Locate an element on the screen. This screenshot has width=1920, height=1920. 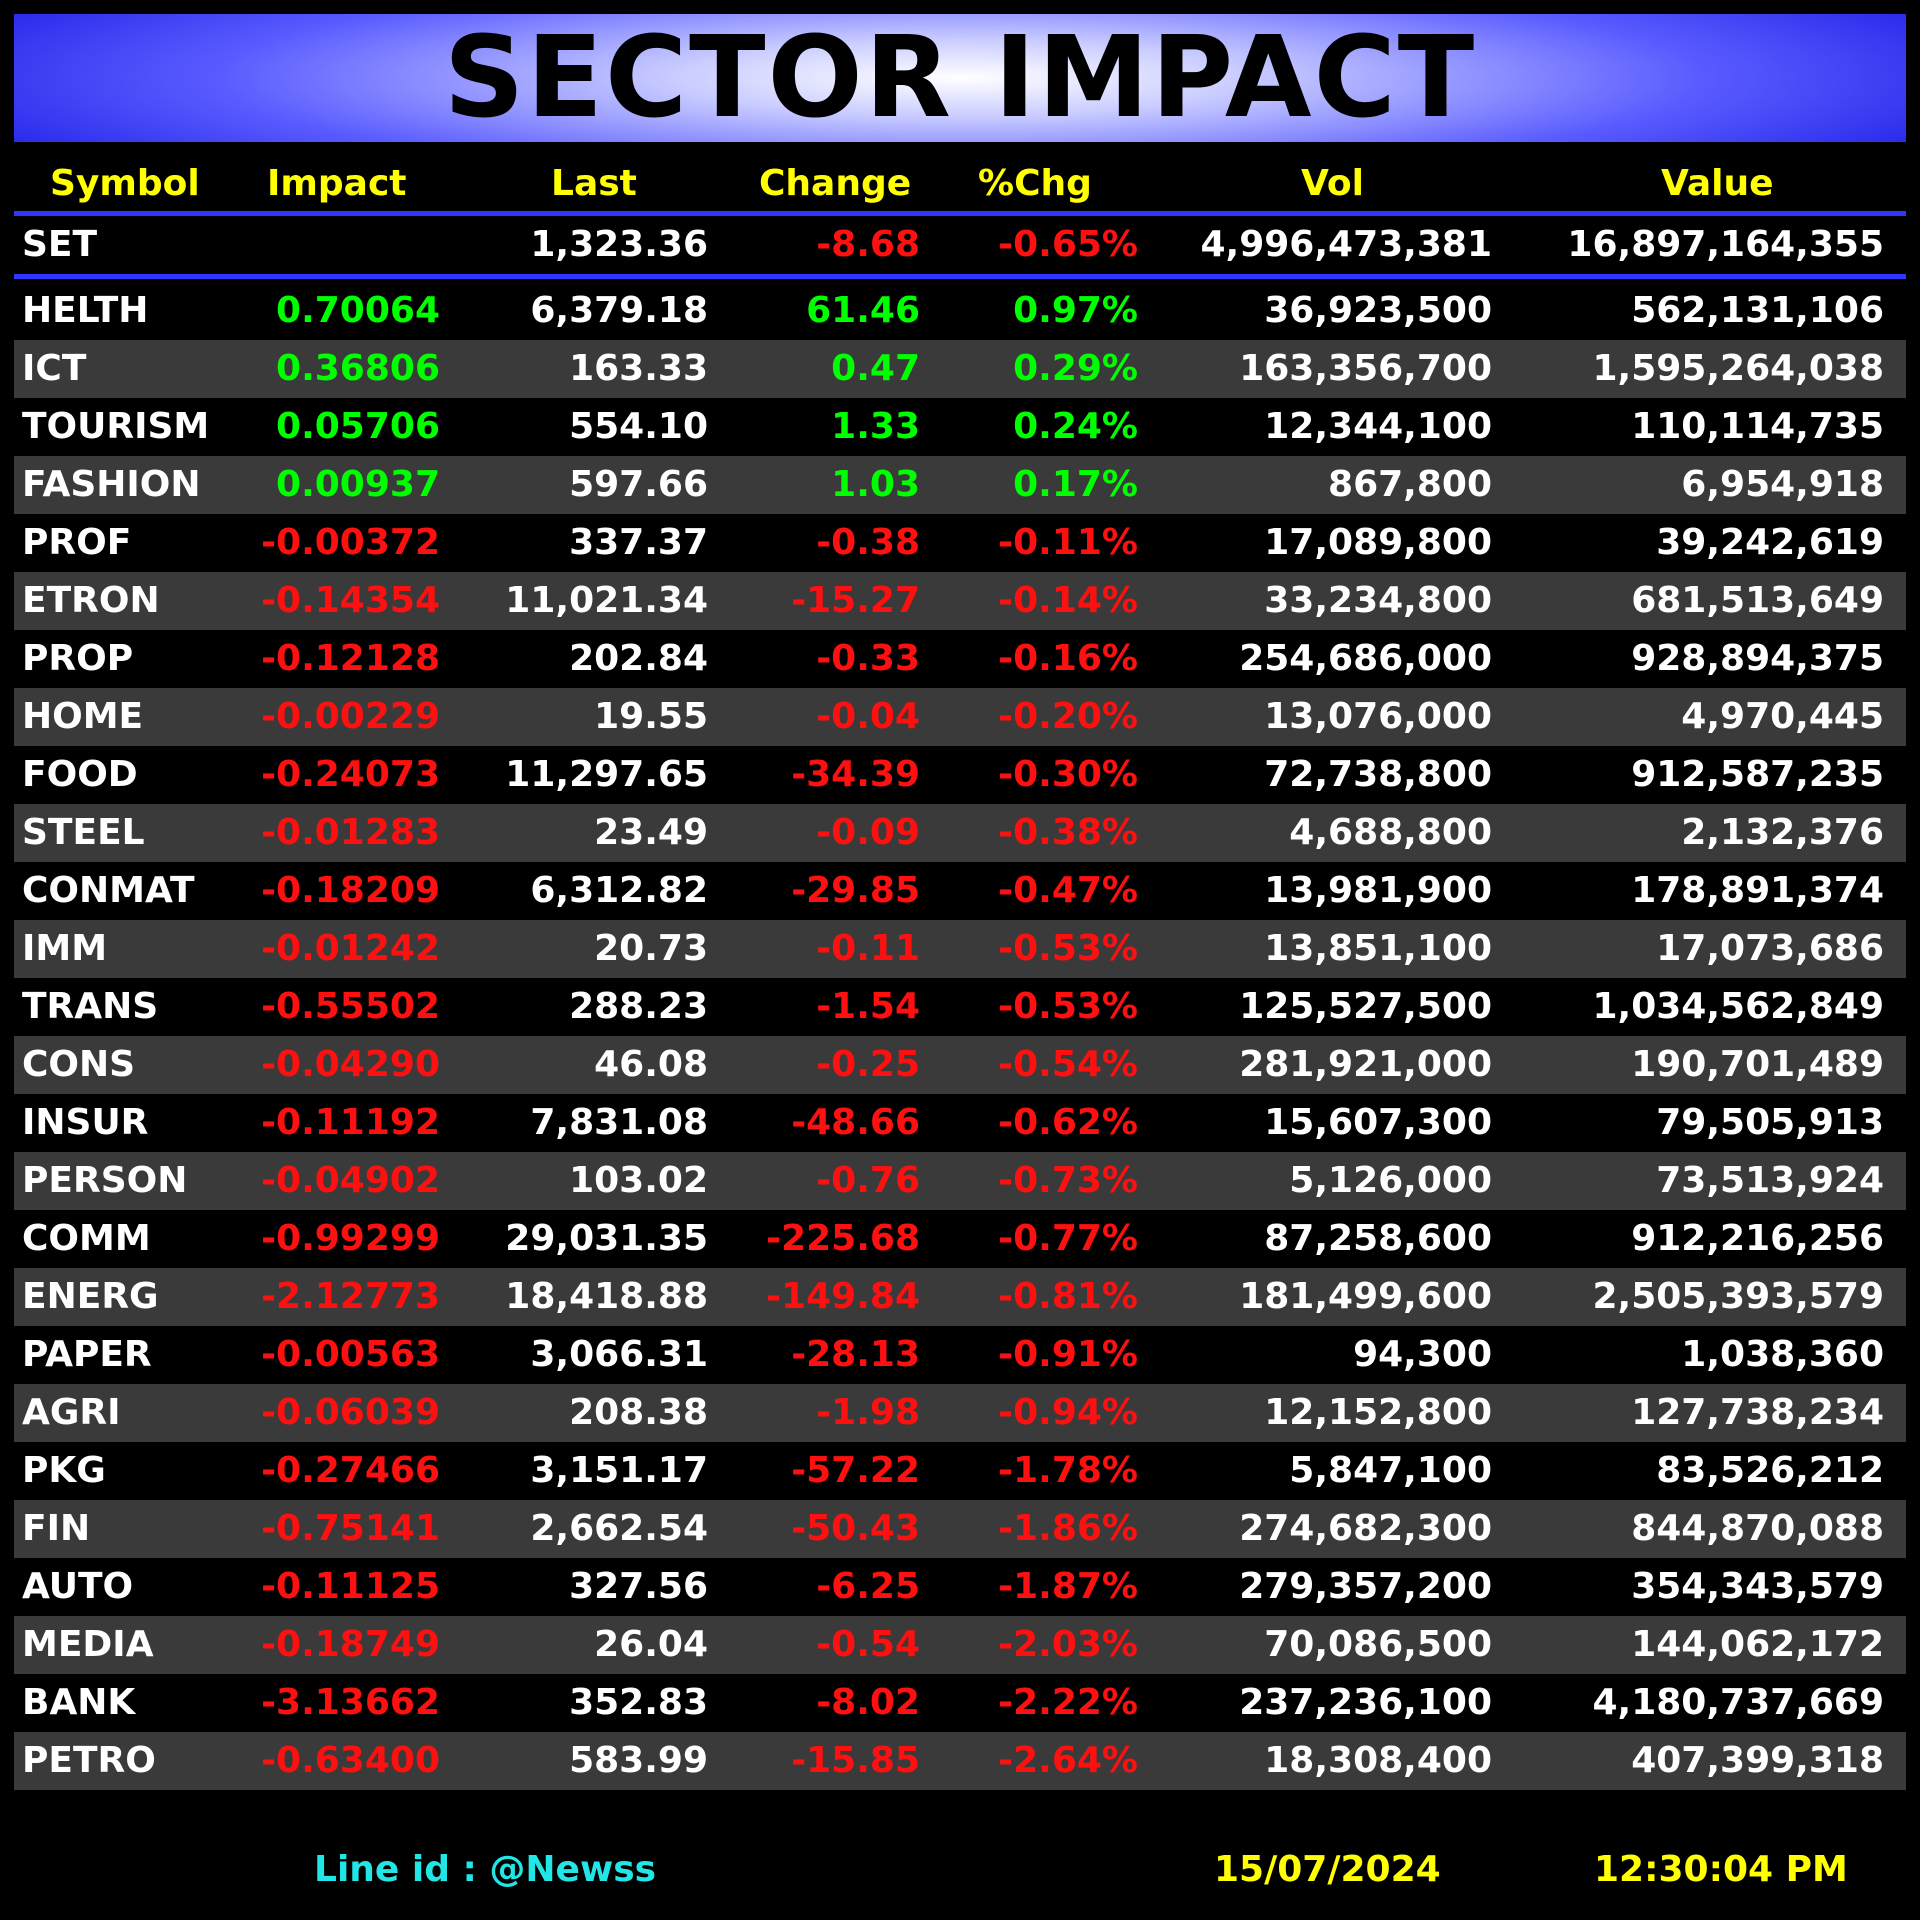
sector-impact: -0.24073 is located at coordinates (350, 774).